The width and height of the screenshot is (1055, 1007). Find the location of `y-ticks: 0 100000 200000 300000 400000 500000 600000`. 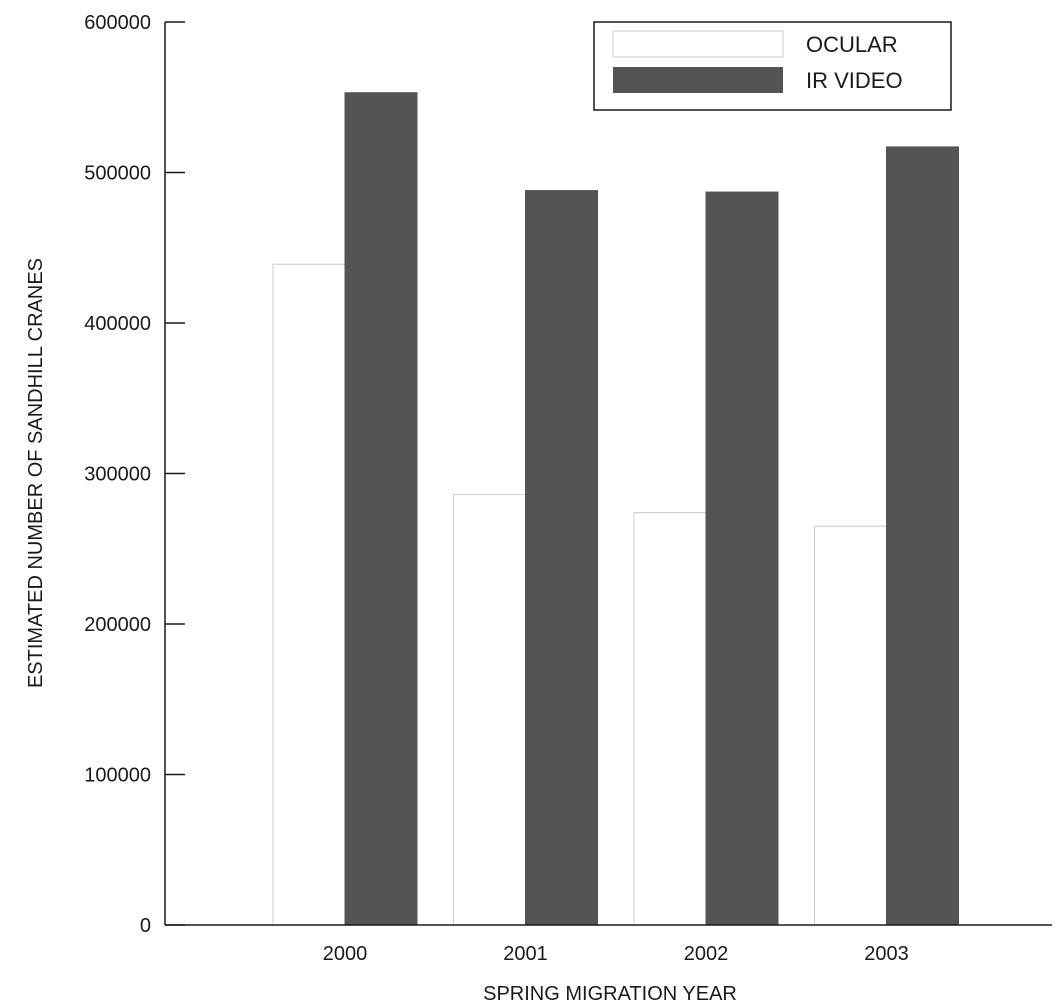

y-ticks: 0 100000 200000 300000 400000 500000 600000 is located at coordinates (134, 474).